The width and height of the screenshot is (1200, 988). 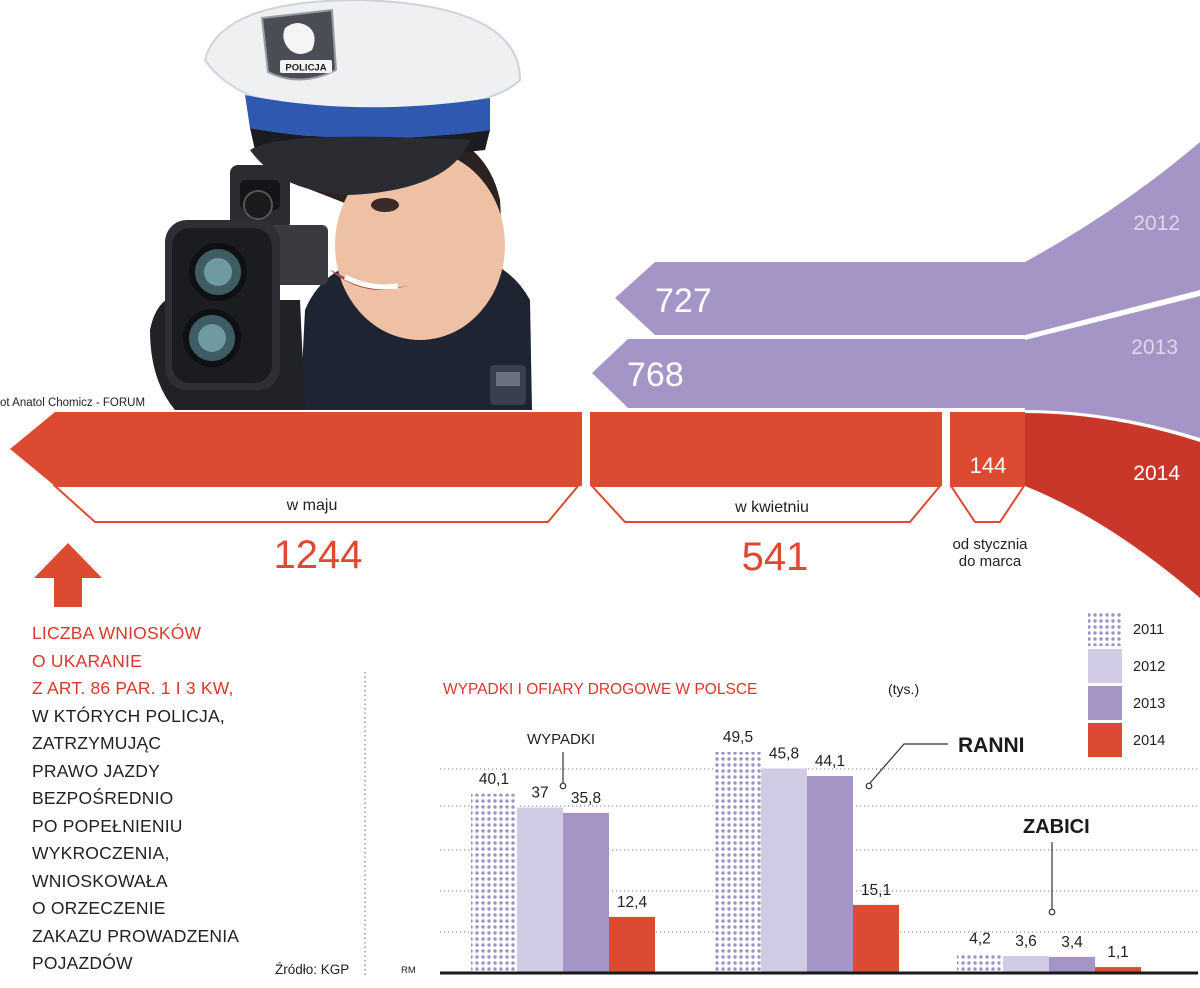 I want to click on bar-ranni-2012, so click(x=784, y=870).